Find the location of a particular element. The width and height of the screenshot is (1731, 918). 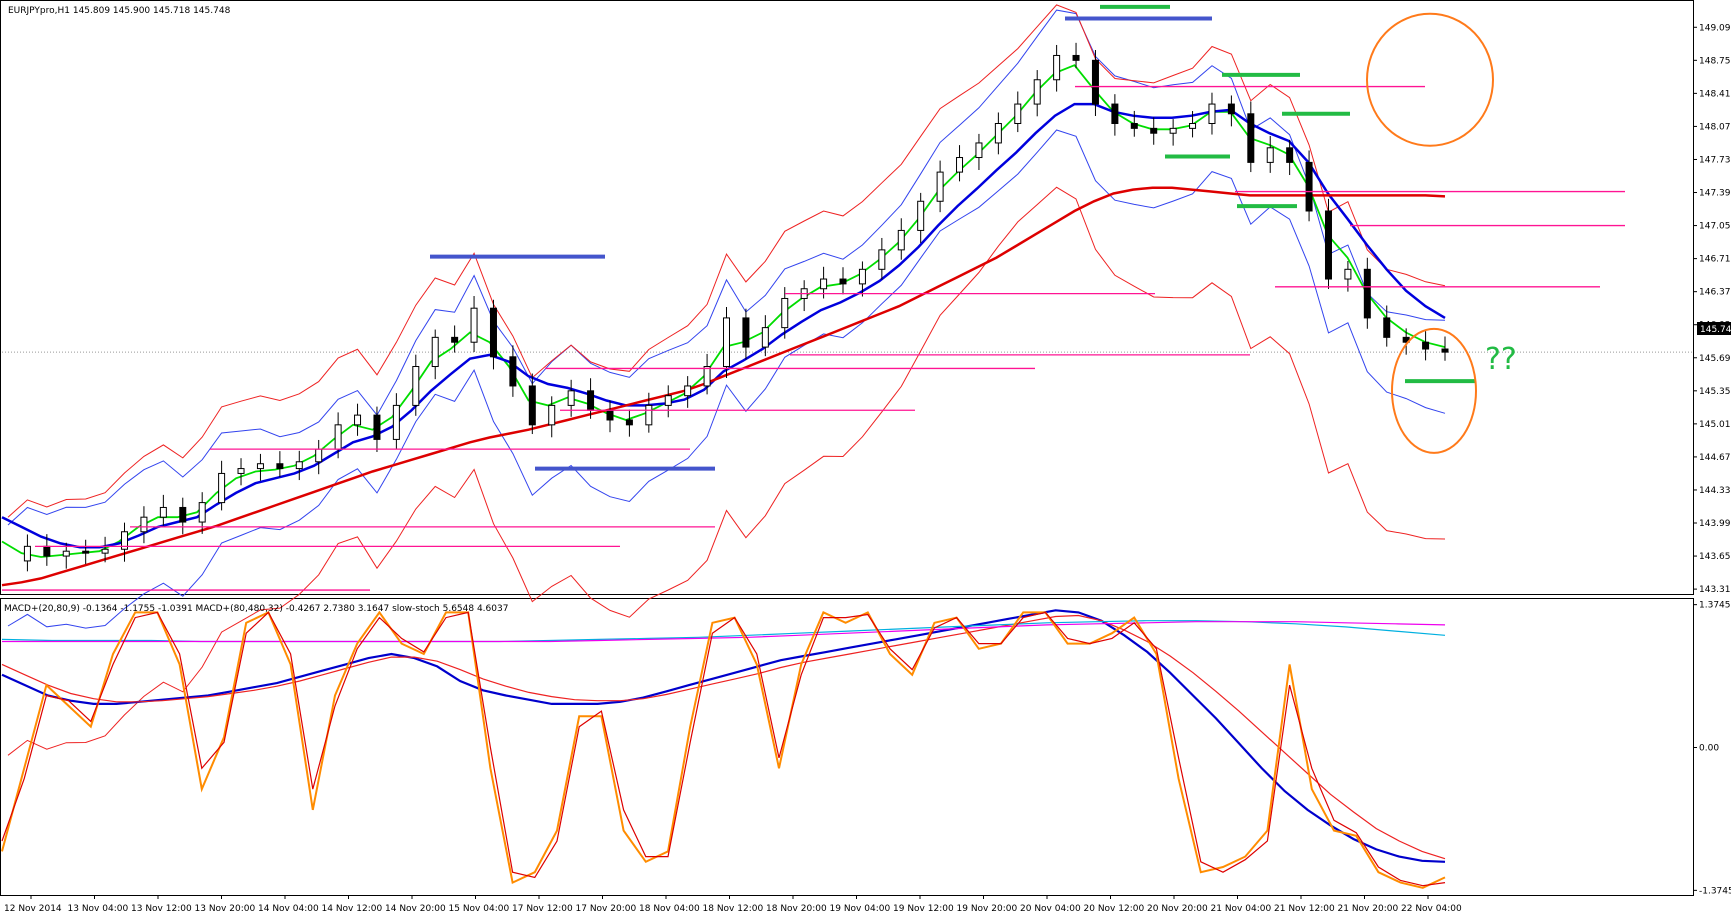

time-tick-label: 18 Nov 04:00 is located at coordinates (669, 909).